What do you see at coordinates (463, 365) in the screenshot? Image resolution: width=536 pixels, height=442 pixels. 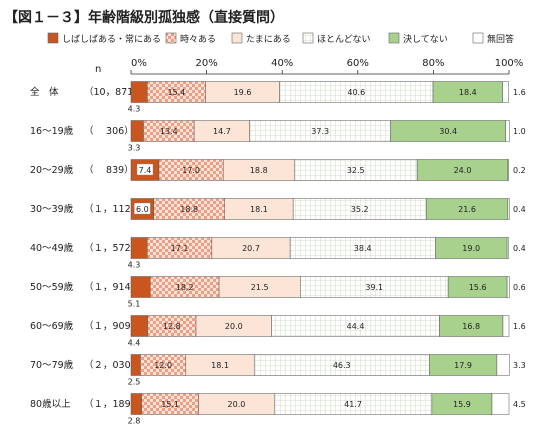 I see `data-label: 17.9` at bounding box center [463, 365].